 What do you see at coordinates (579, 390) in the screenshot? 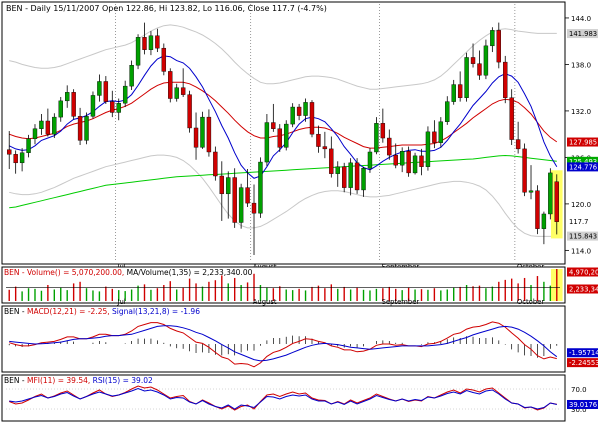
I see `rsi-tick-label: 70.0` at bounding box center [579, 390].